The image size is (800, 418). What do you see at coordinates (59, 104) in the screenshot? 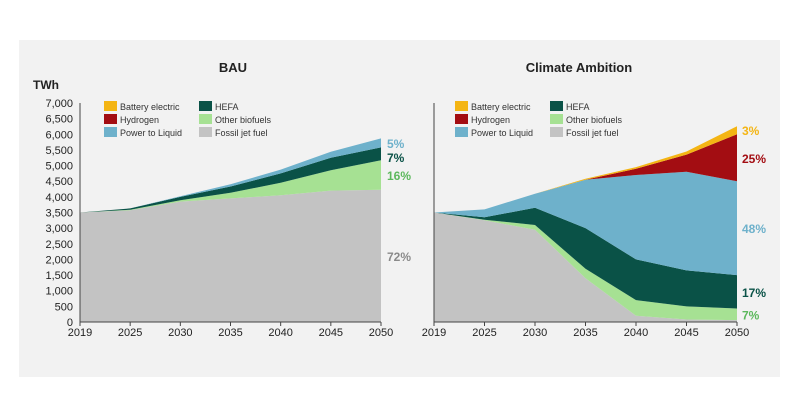
I see `y-tick-label: 7,000` at bounding box center [59, 104].